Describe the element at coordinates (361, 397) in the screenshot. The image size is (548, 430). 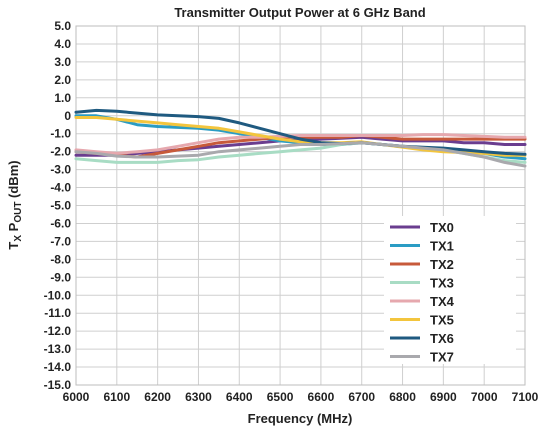
I see `x-tick-label: 6700` at that location.